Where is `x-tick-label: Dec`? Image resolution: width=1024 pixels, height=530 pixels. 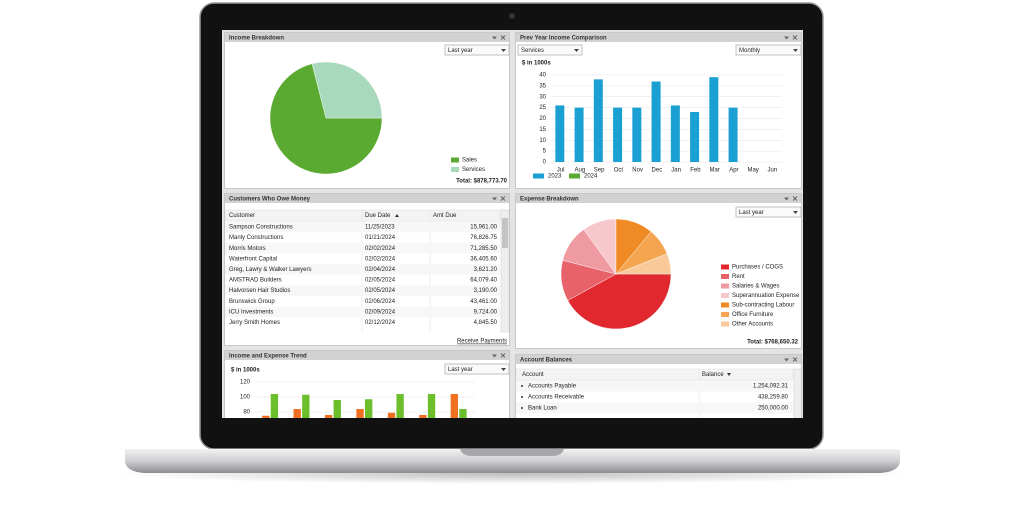 x-tick-label: Dec is located at coordinates (657, 171).